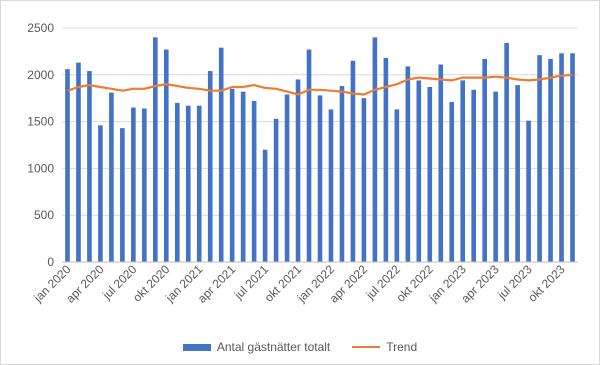  Describe the element at coordinates (40, 75) in the screenshot. I see `y-tick-label-4: 2000` at that location.